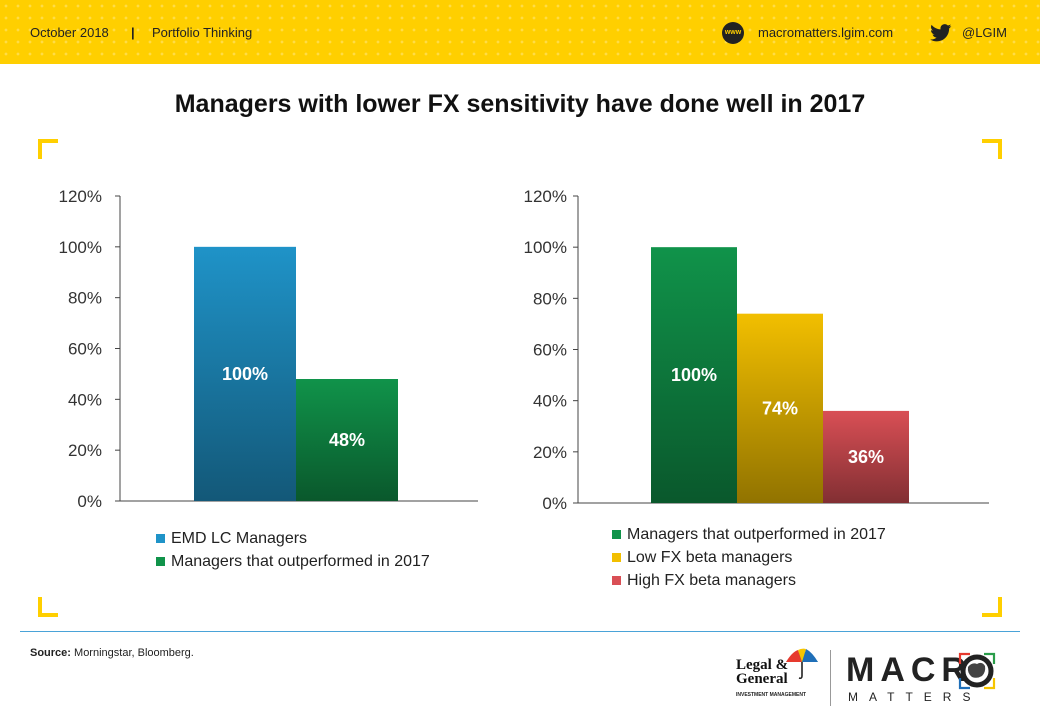  What do you see at coordinates (520, 631) in the screenshot?
I see `footer-divider` at bounding box center [520, 631].